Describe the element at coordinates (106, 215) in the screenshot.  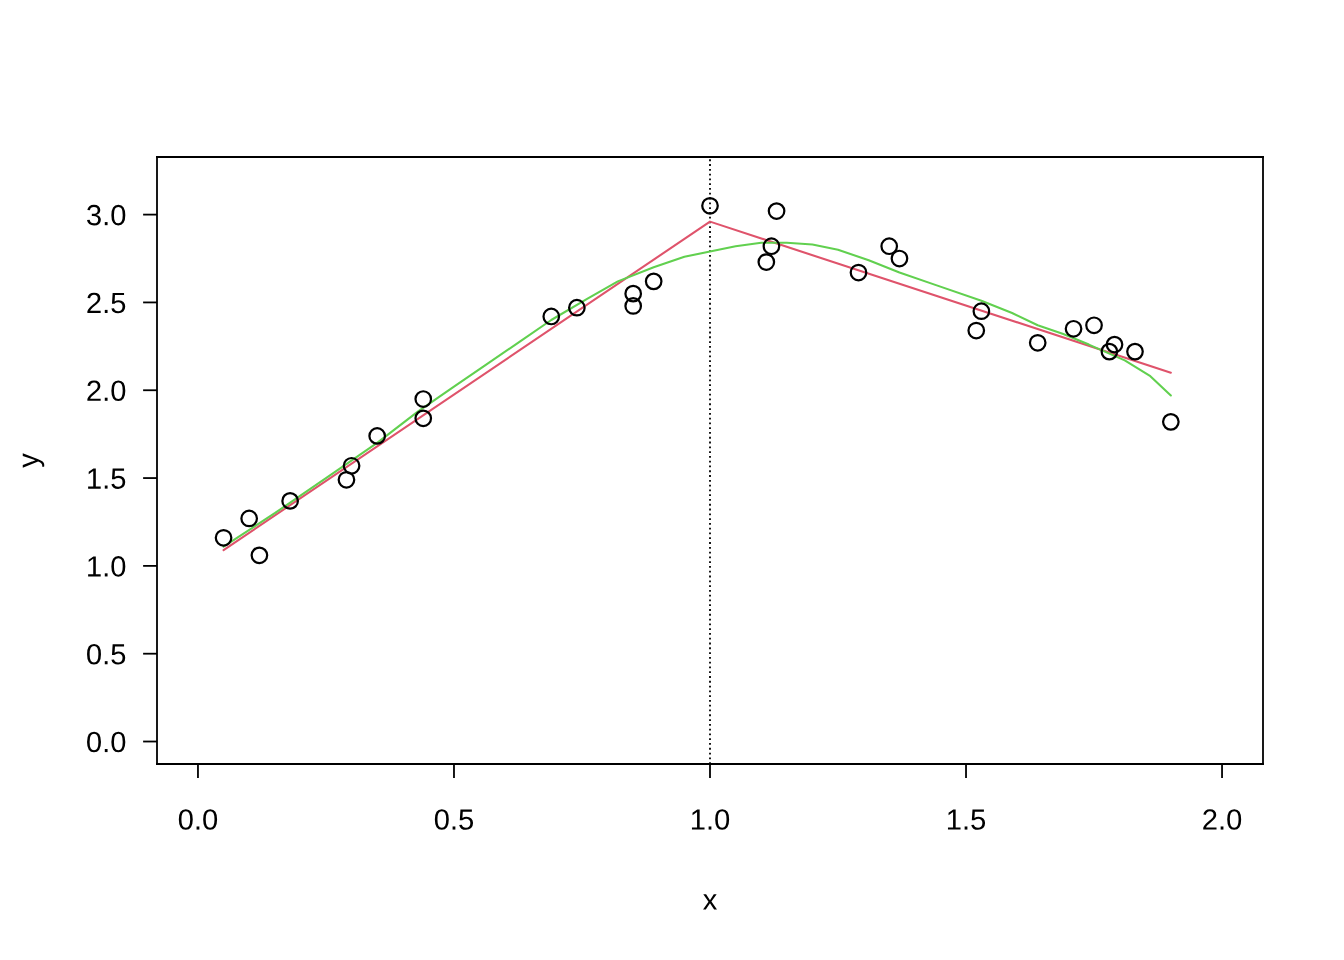
I see `y-tick-label: 3.0` at that location.